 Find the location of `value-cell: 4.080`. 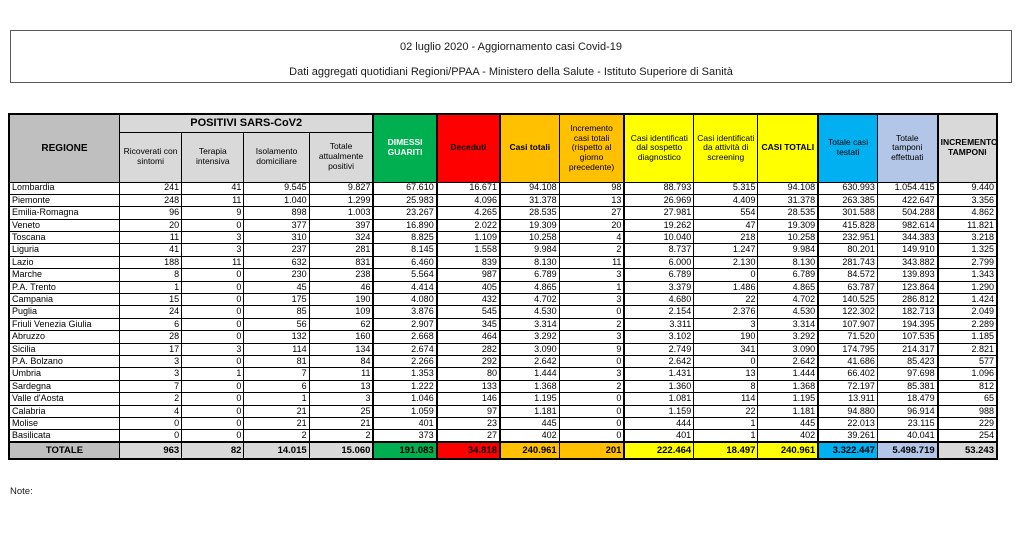

value-cell: 4.080 is located at coordinates (405, 299).